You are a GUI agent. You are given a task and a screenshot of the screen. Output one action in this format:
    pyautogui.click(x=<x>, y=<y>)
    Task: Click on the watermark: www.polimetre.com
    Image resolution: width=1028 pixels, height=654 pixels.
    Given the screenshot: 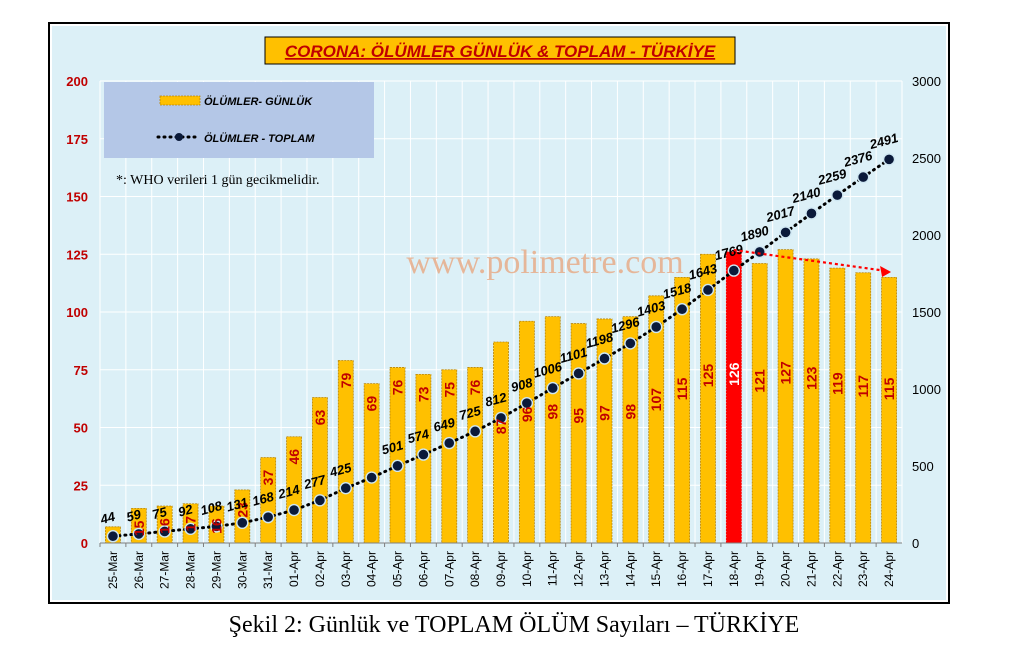 What is the action you would take?
    pyautogui.click(x=544, y=262)
    